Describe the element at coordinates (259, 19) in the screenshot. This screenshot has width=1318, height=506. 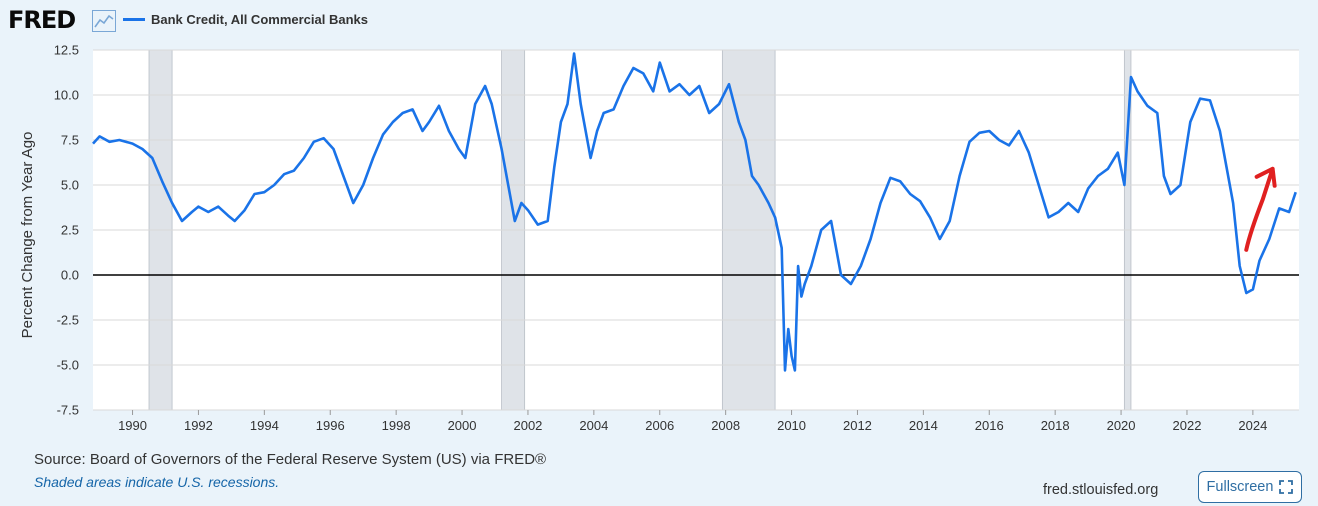
I see `legend-label: Bank Credit, All Commercial Banks` at that location.